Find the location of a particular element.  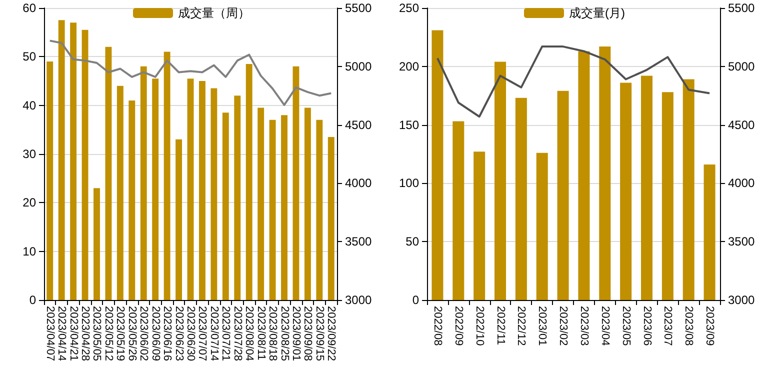

x-tick-label: 2023/09/01 is located at coordinates (296, 334).